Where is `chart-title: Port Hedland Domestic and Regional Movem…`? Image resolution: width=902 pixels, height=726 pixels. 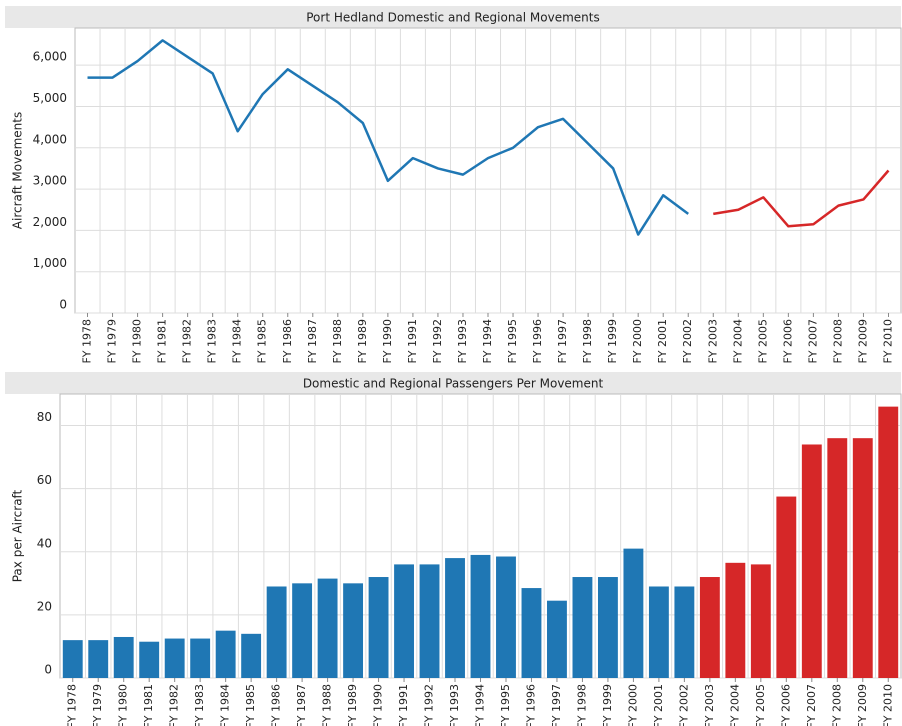
chart-title: Port Hedland Domestic and Regional Movem… is located at coordinates (453, 18).